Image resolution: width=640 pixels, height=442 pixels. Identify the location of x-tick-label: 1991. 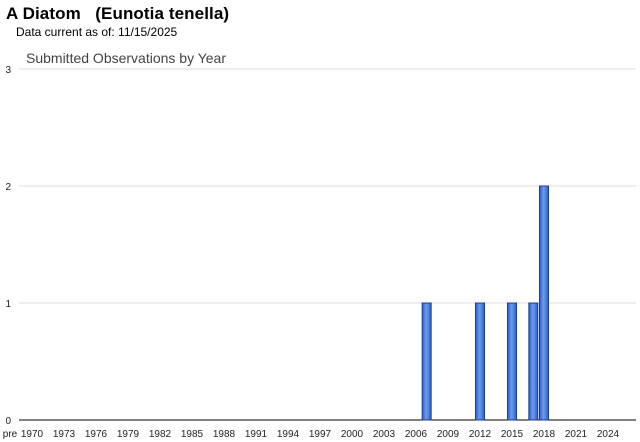
(256, 434).